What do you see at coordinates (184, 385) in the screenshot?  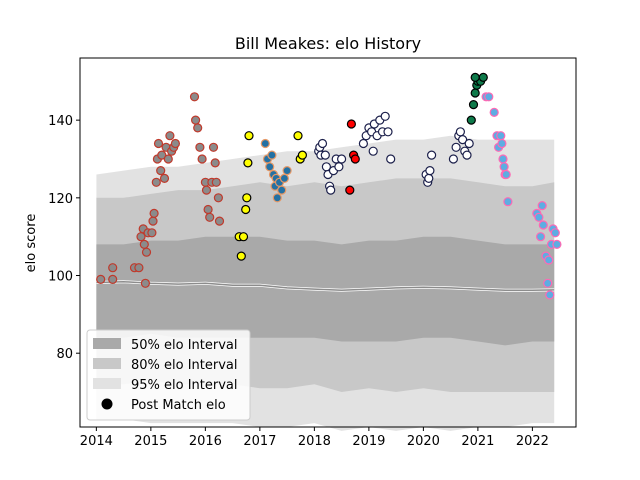 I see `legend-label: 95% elo Interval` at bounding box center [184, 385].